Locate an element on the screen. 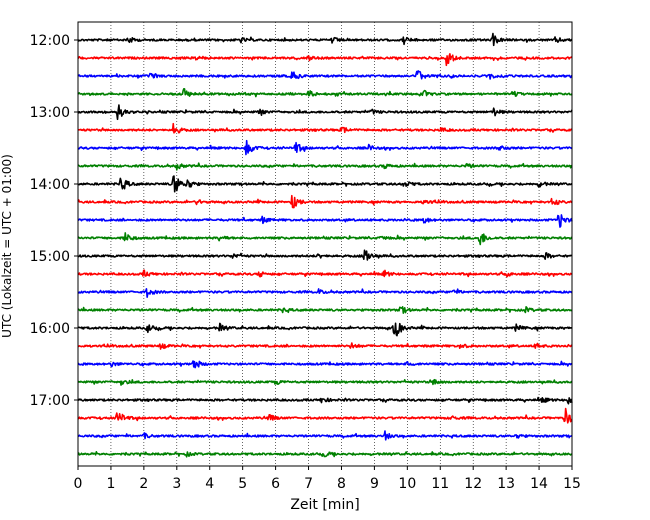  y-tick-label: 14:00 is located at coordinates (50, 185).